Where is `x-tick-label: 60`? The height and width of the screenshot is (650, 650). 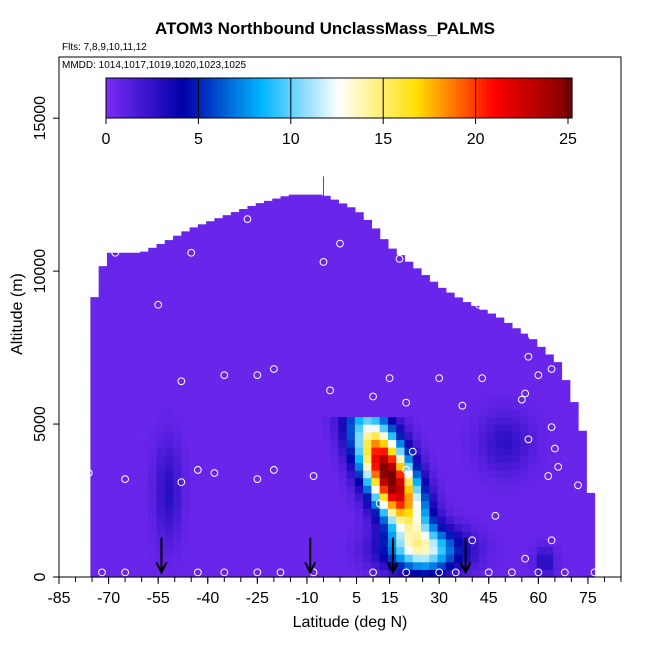
x-tick-label: 60 is located at coordinates (538, 598).